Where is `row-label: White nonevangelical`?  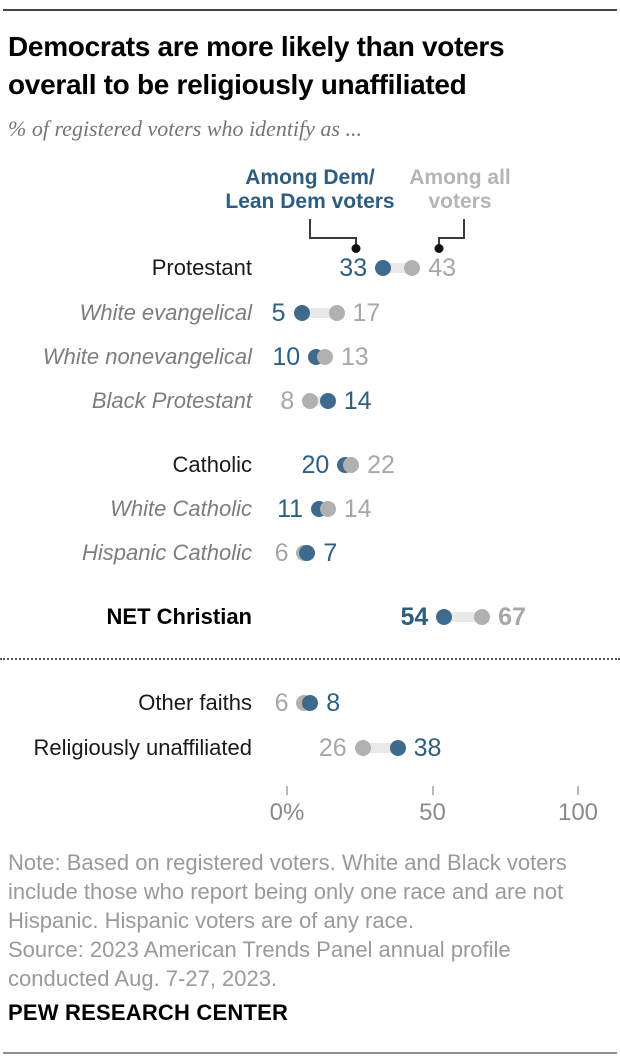 row-label: White nonevangelical is located at coordinates (147, 356).